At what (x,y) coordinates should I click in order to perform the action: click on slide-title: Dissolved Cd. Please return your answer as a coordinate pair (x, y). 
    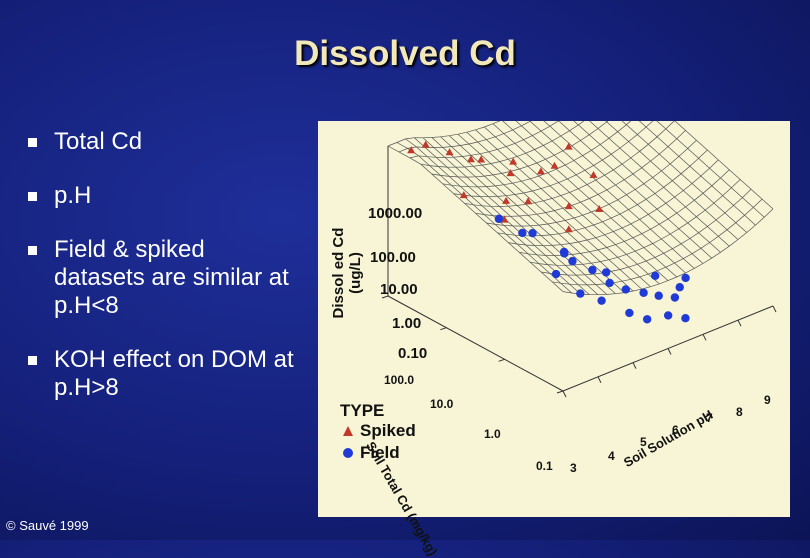
    Looking at the image, I should click on (405, 53).